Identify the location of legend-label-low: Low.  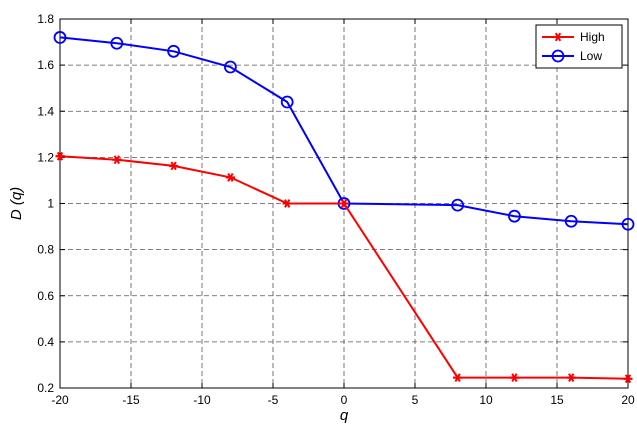
(591, 56).